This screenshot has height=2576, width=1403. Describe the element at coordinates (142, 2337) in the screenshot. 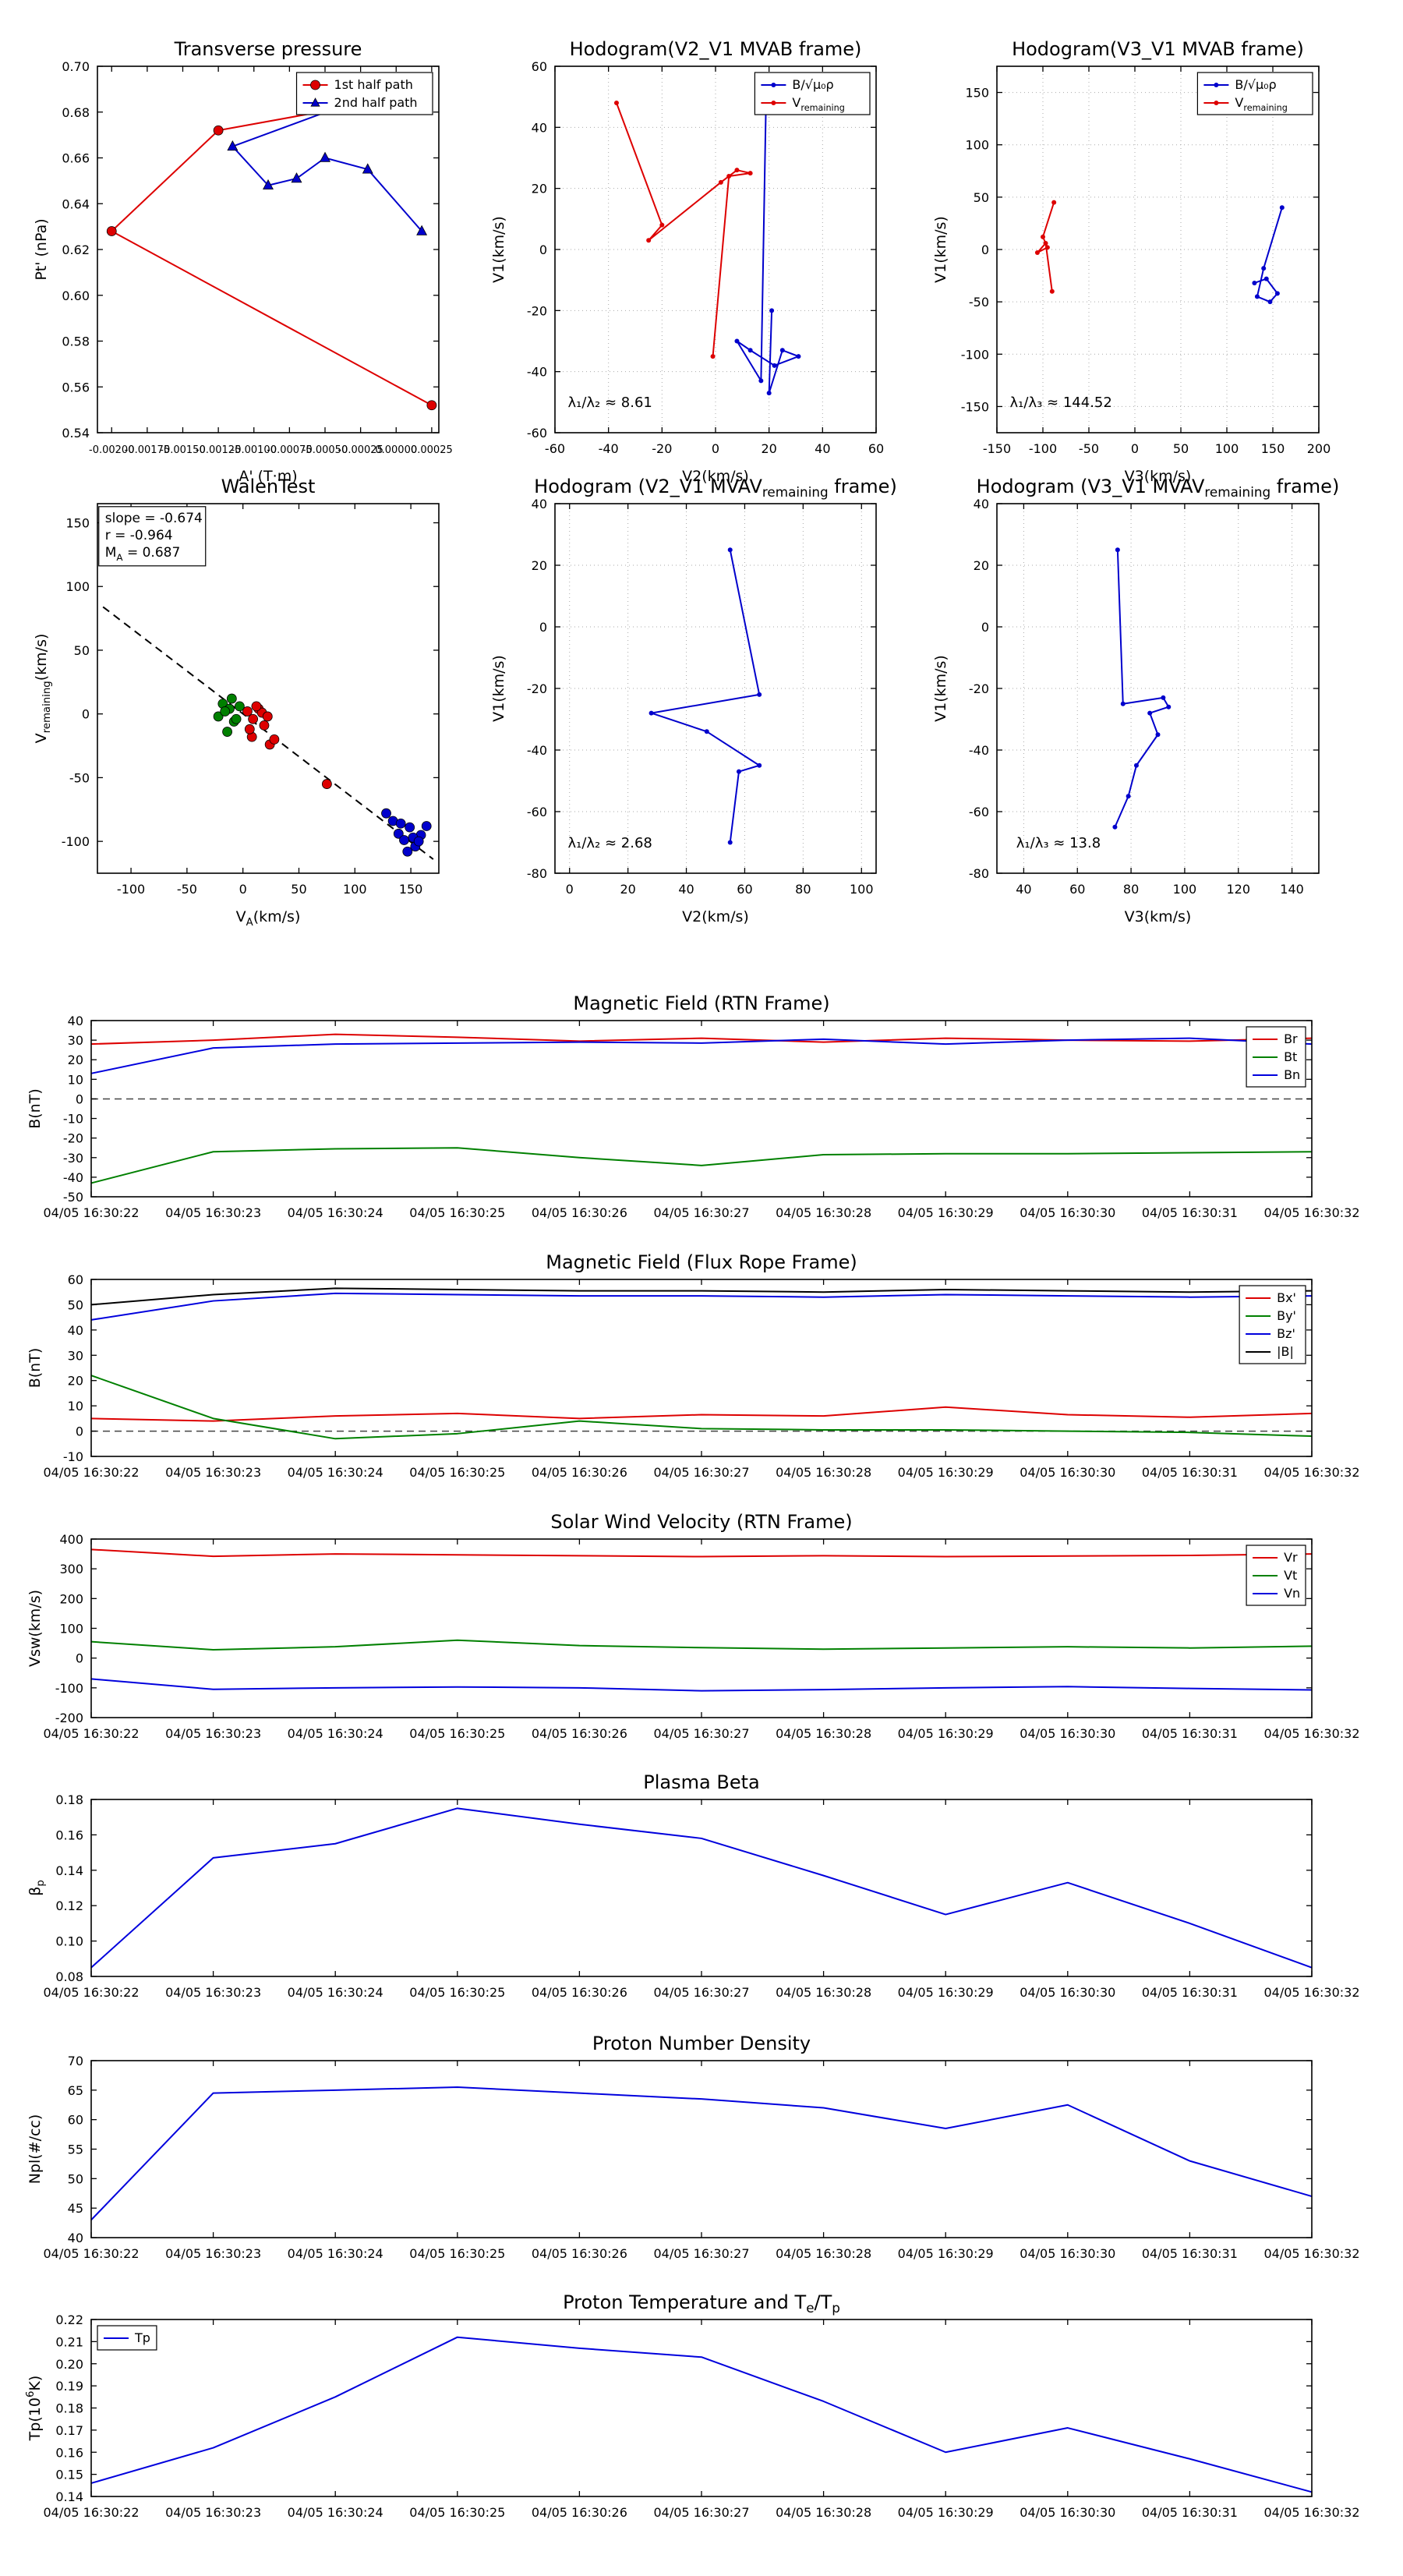

I see `legend-label: Tp` at that location.